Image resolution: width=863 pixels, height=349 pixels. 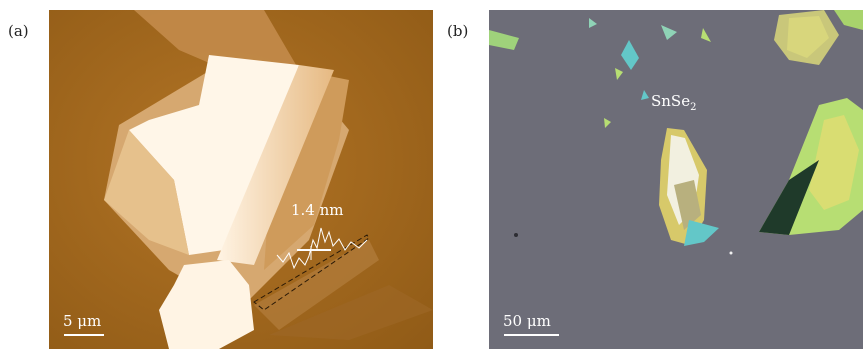 I want to click on afm-left-step, so click(x=146, y=192).